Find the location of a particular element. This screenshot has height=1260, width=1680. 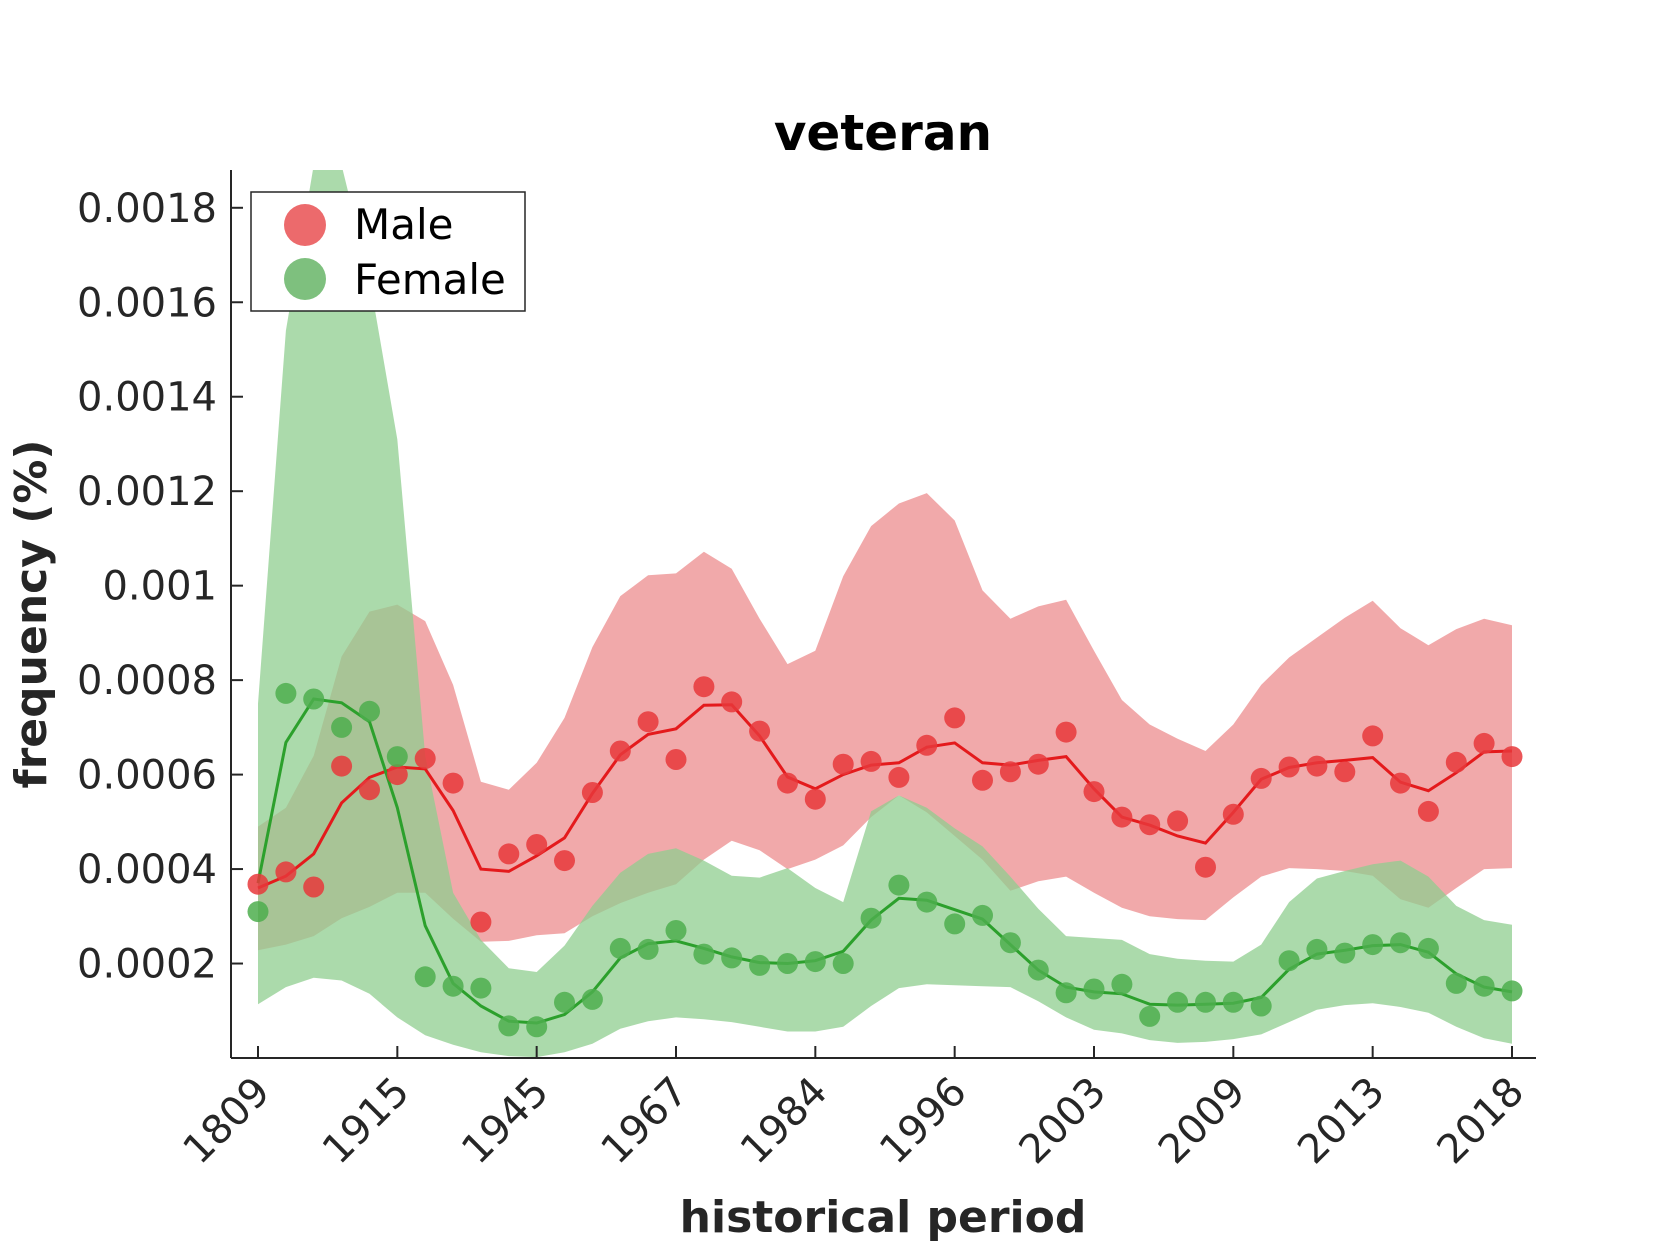

y-tick-label: 0.0006 is located at coordinates (147, 776).